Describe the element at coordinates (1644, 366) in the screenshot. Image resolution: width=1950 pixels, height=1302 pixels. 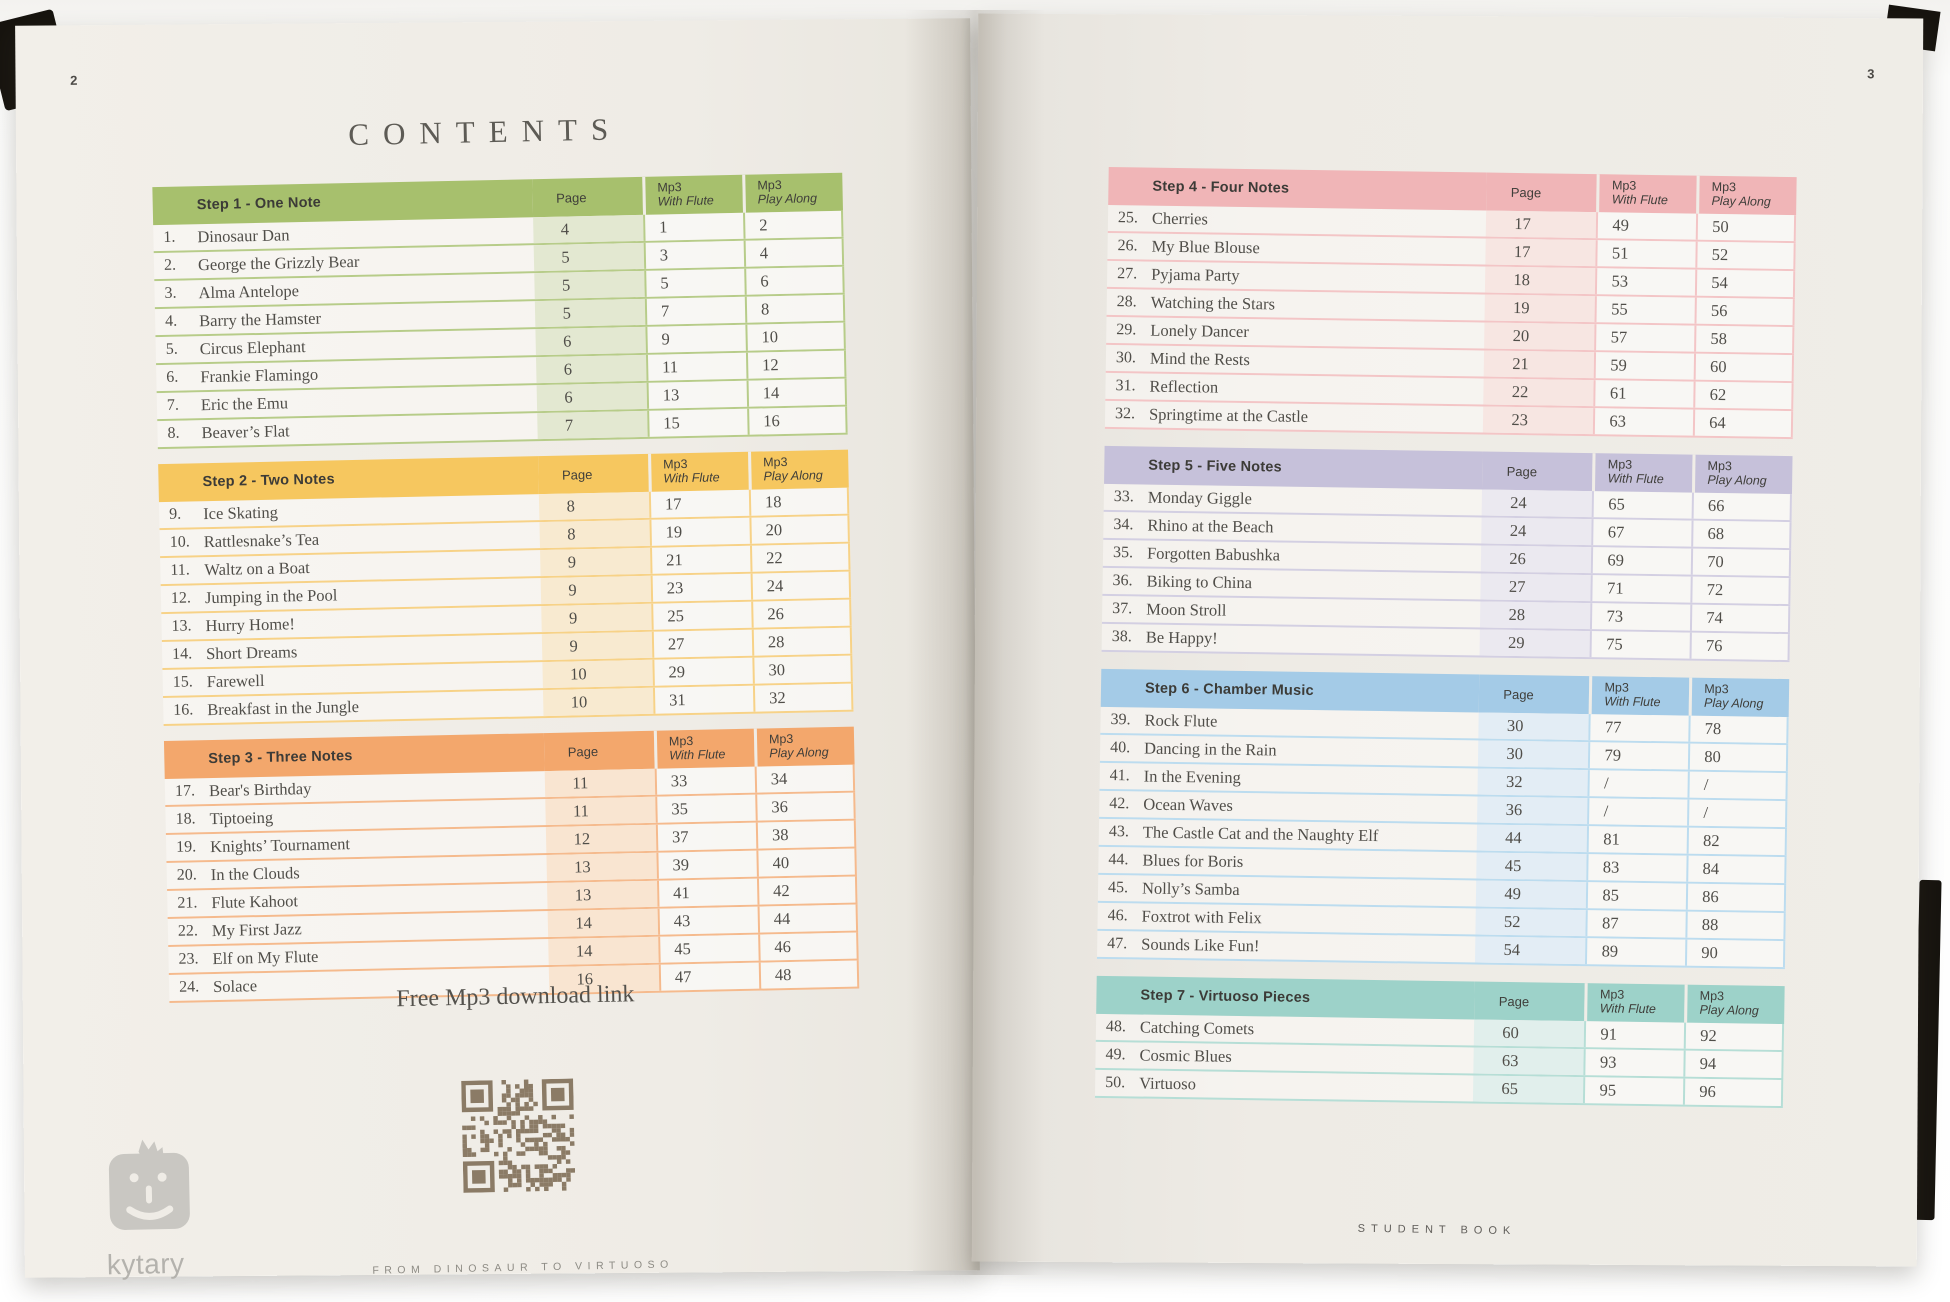
I see `mp3-with-flute-cell: 59` at that location.